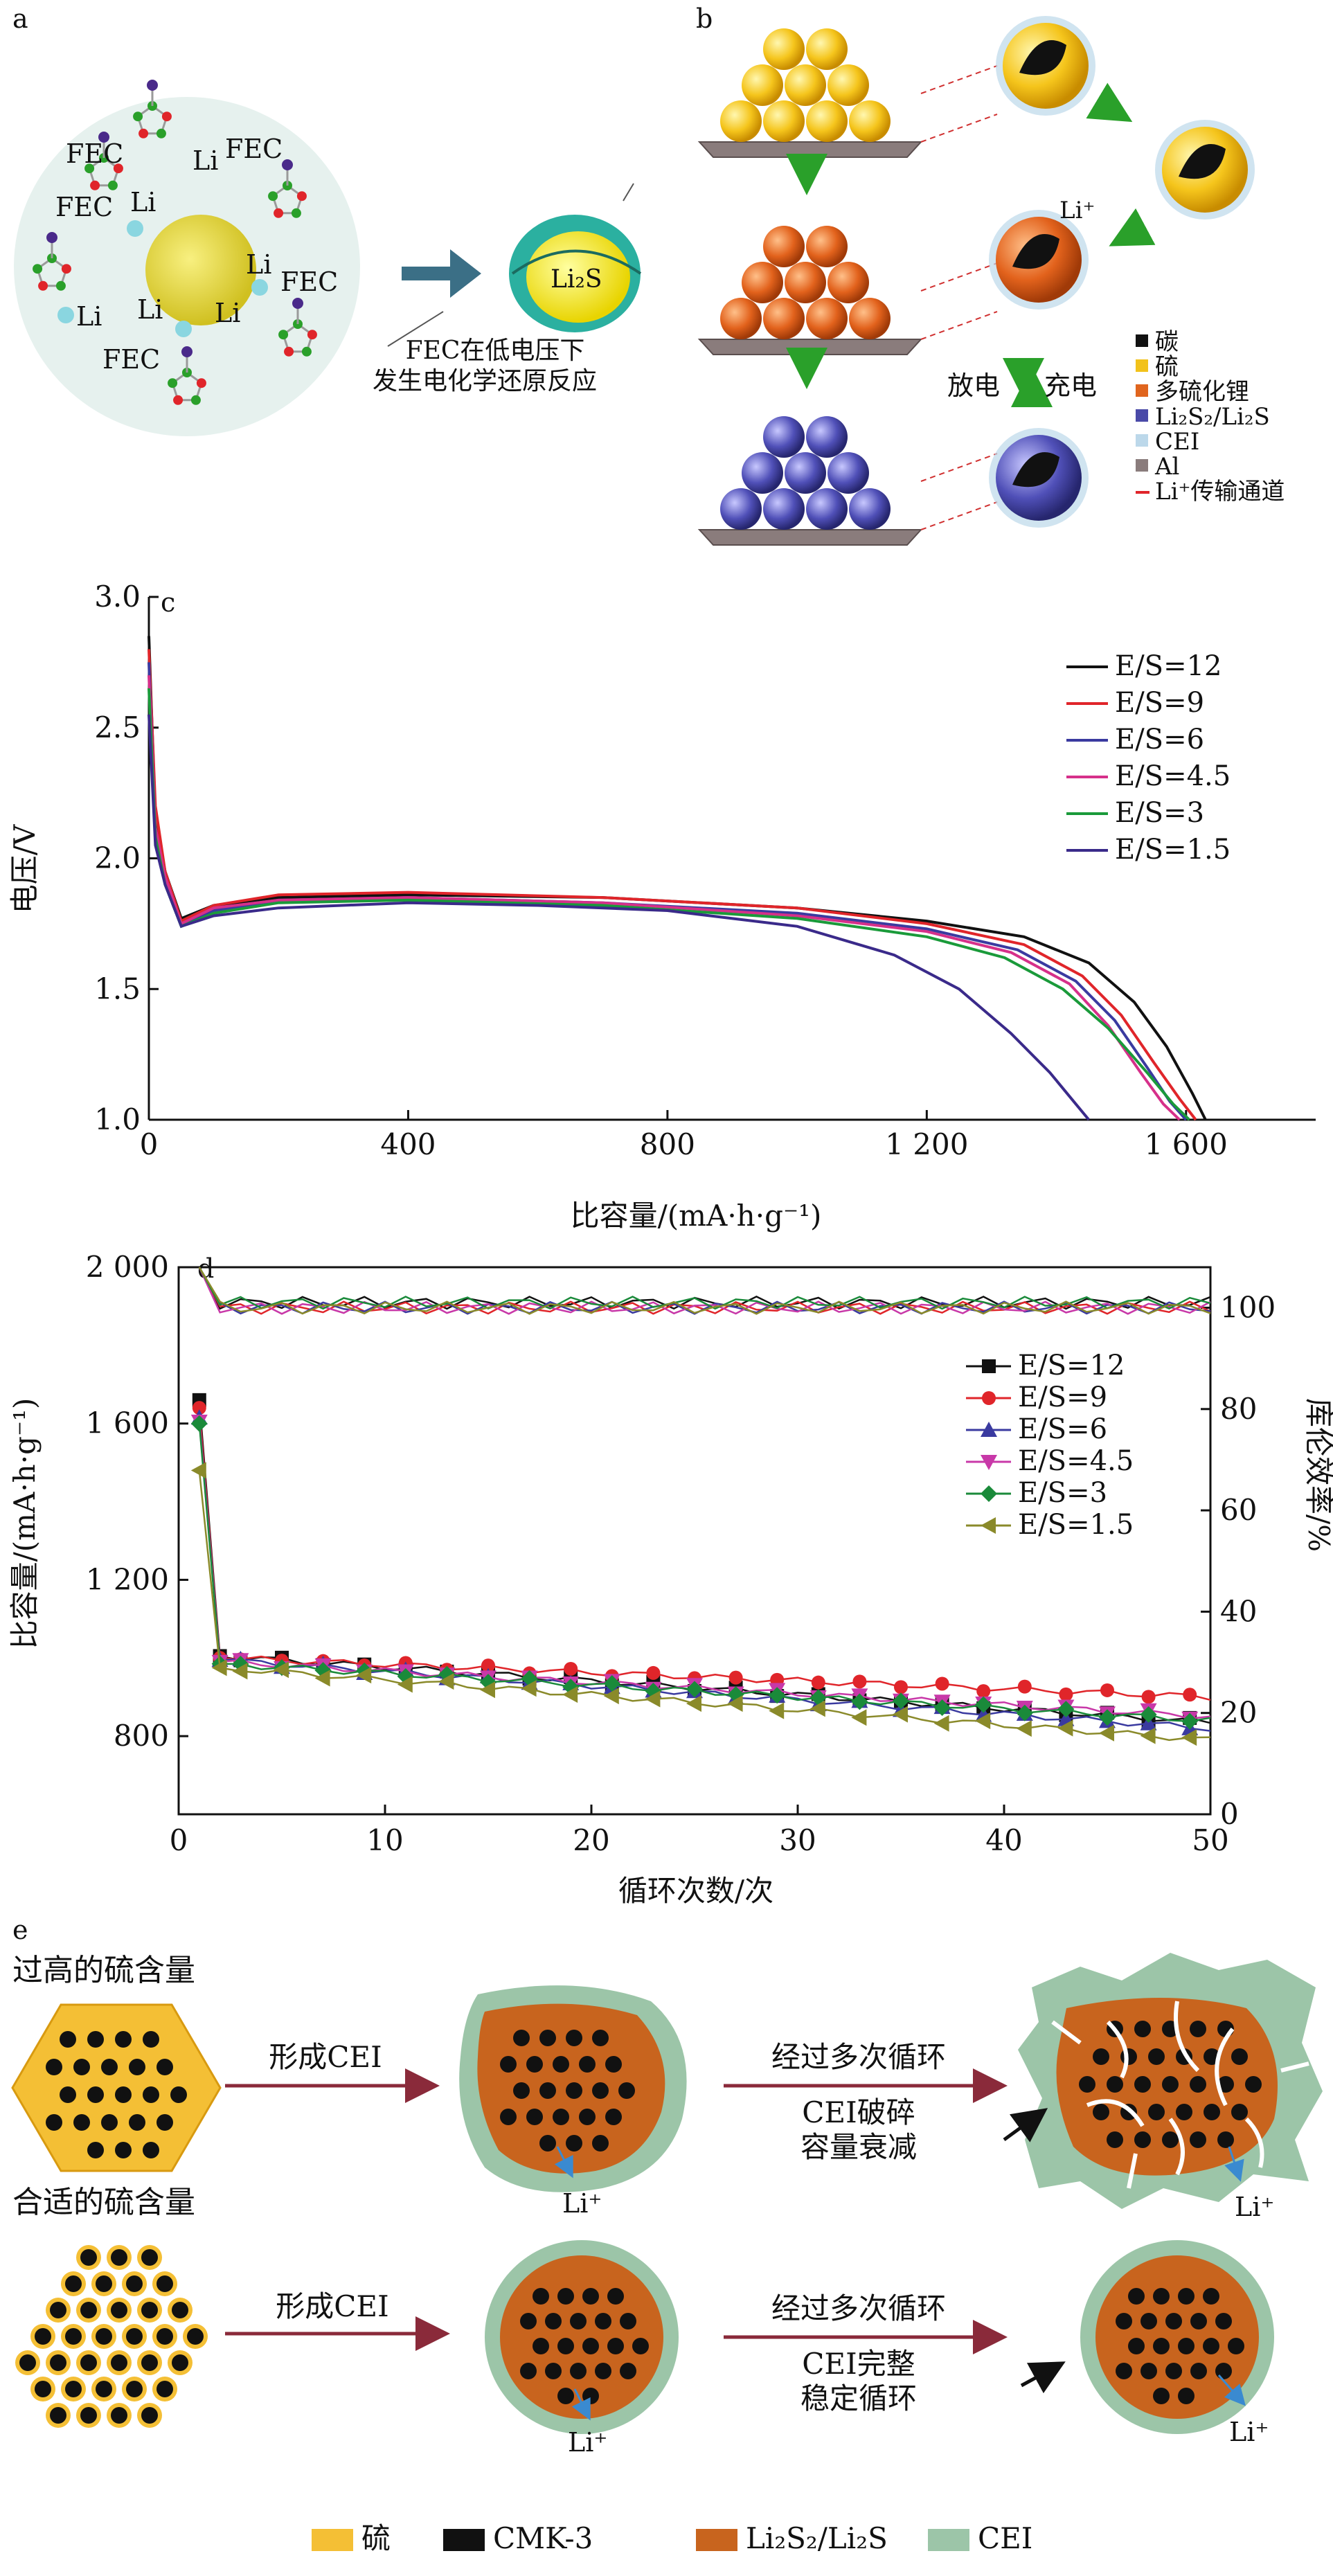  I want to click on li-plus-label: Li⁺, so click(1077, 210).